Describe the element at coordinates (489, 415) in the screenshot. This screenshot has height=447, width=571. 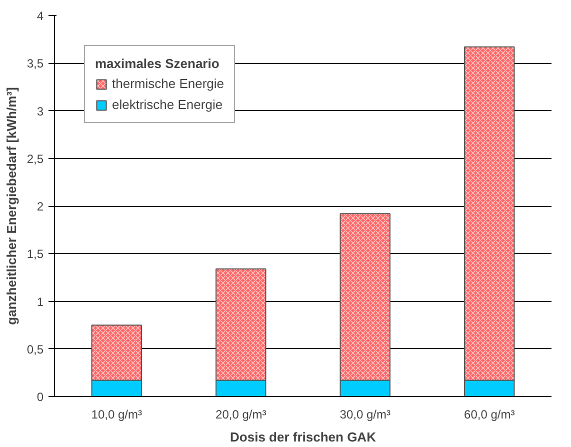
I see `x-tick-label: 60,0 g/m³` at that location.